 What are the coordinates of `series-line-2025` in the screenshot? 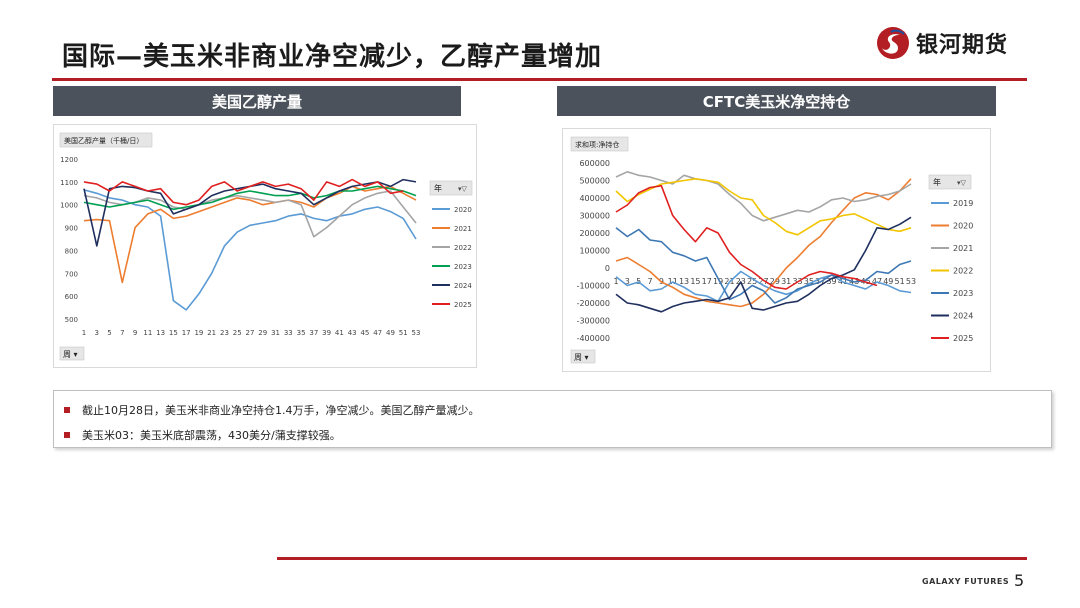 It's located at (746, 237).